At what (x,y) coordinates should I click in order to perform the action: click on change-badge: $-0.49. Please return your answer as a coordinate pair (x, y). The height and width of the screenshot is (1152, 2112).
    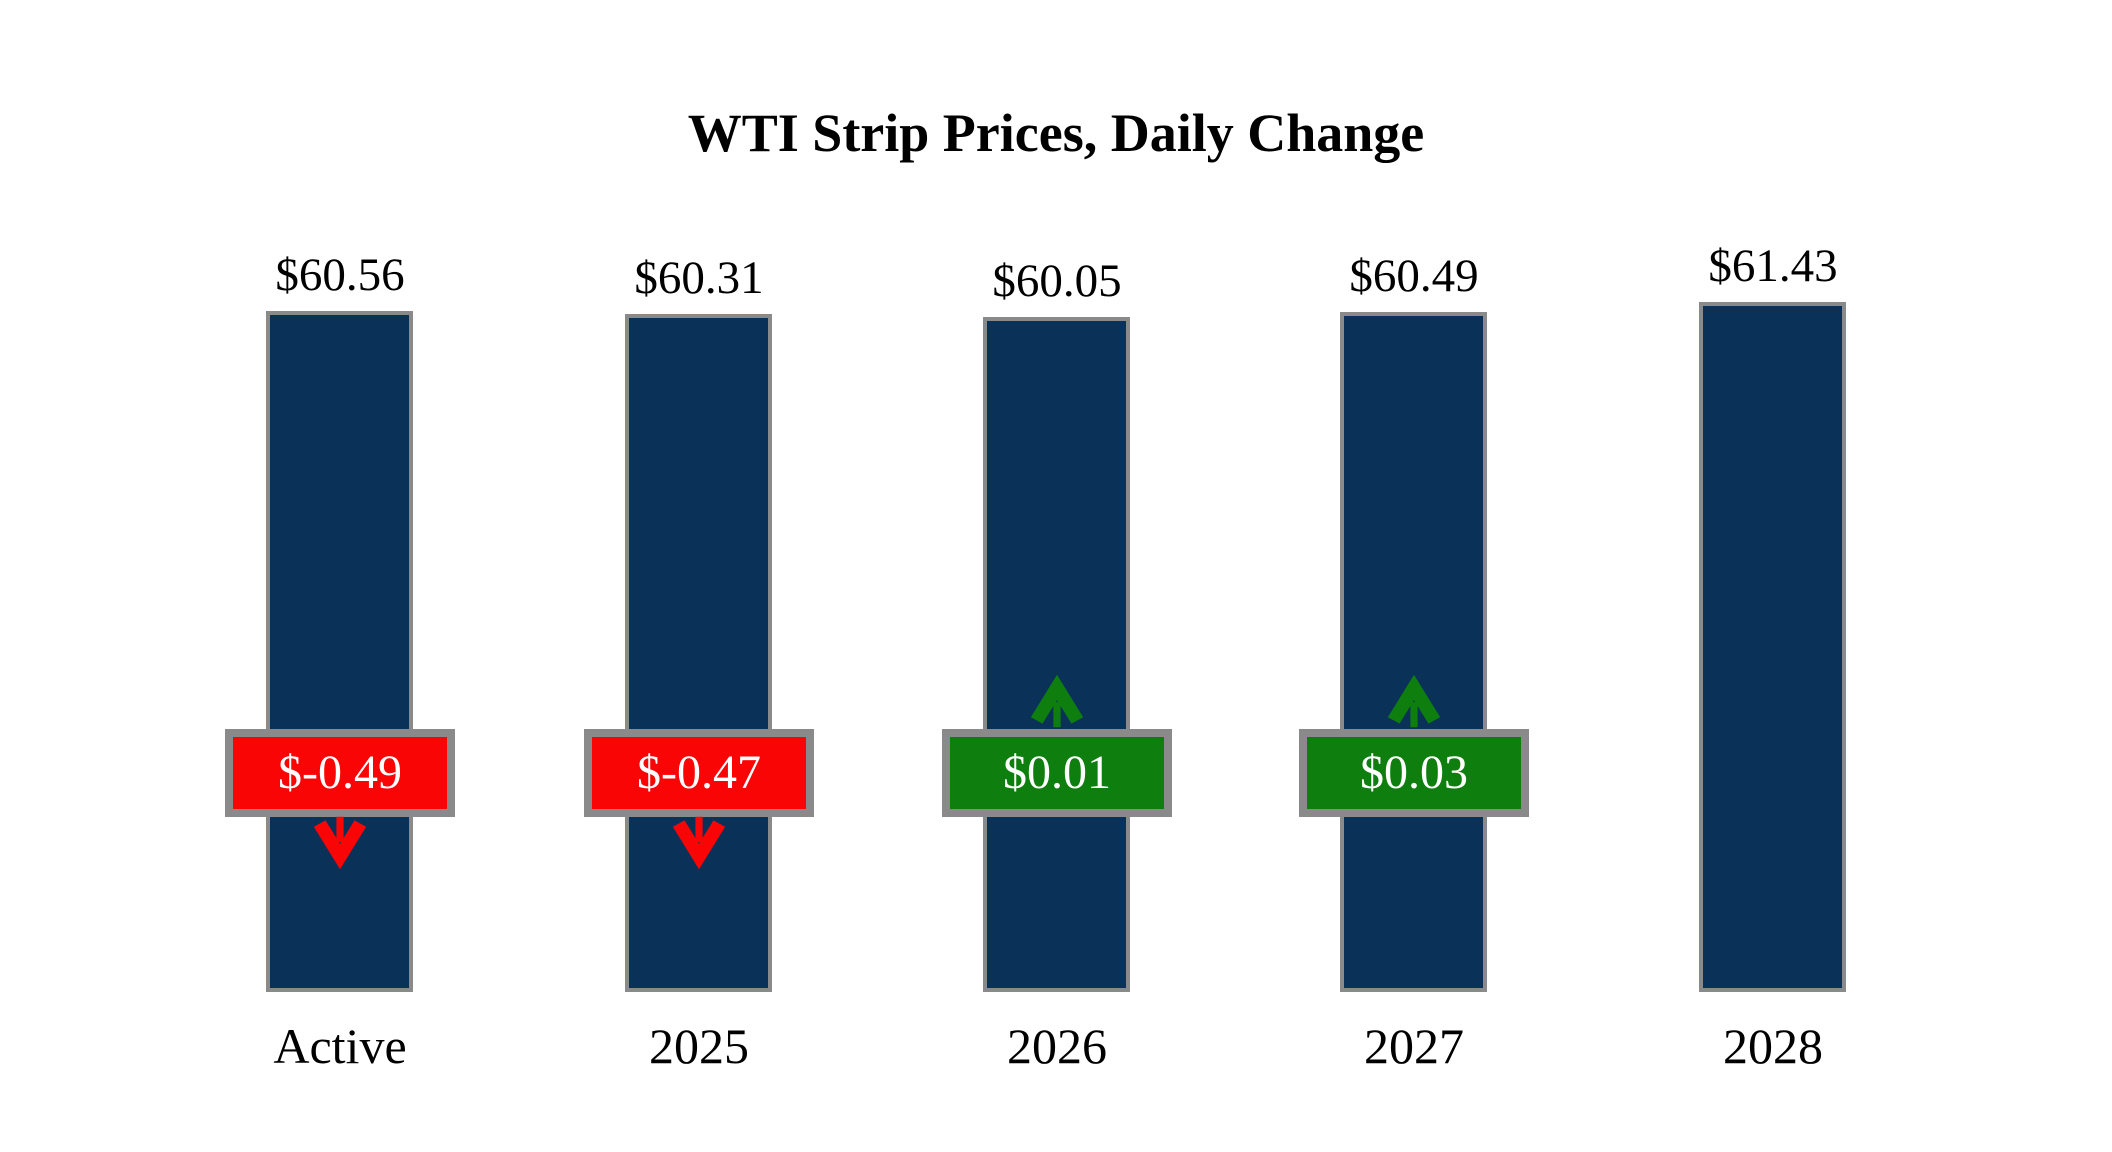
    Looking at the image, I should click on (340, 773).